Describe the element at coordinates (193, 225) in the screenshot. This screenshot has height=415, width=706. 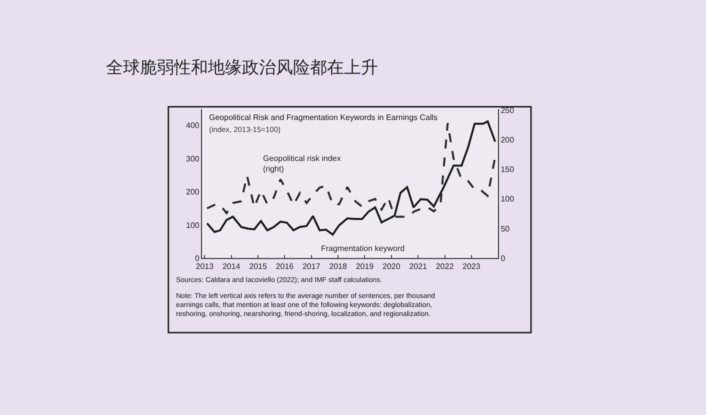
I see `y-tick-label: 100` at that location.